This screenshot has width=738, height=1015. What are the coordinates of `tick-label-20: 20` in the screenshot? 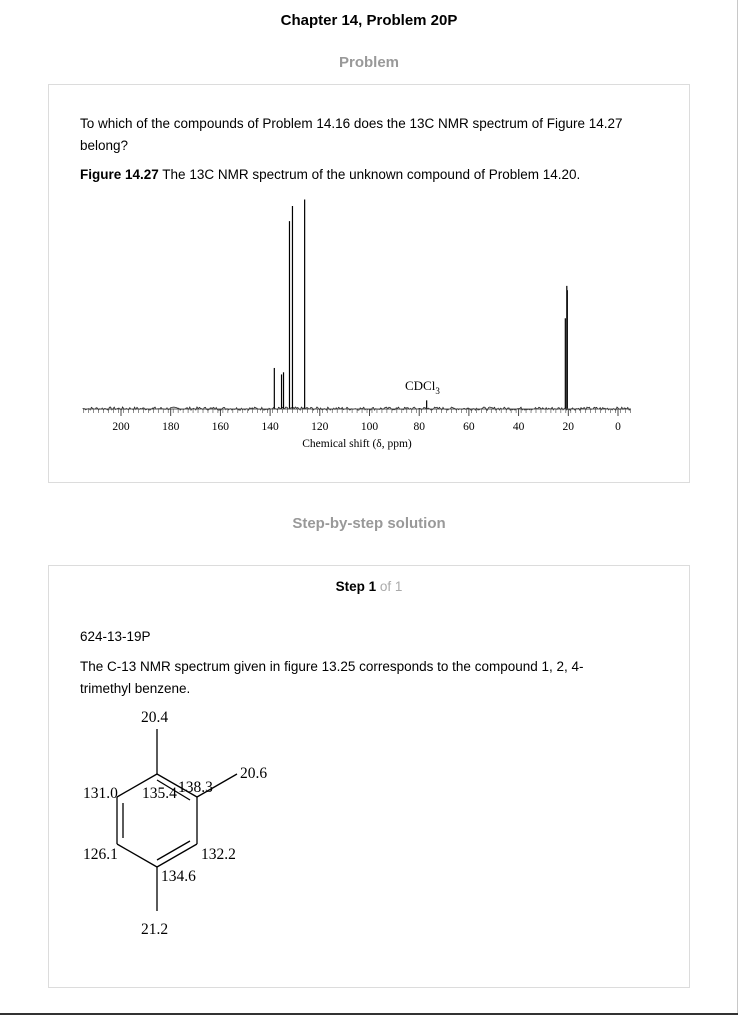 It's located at (569, 427).